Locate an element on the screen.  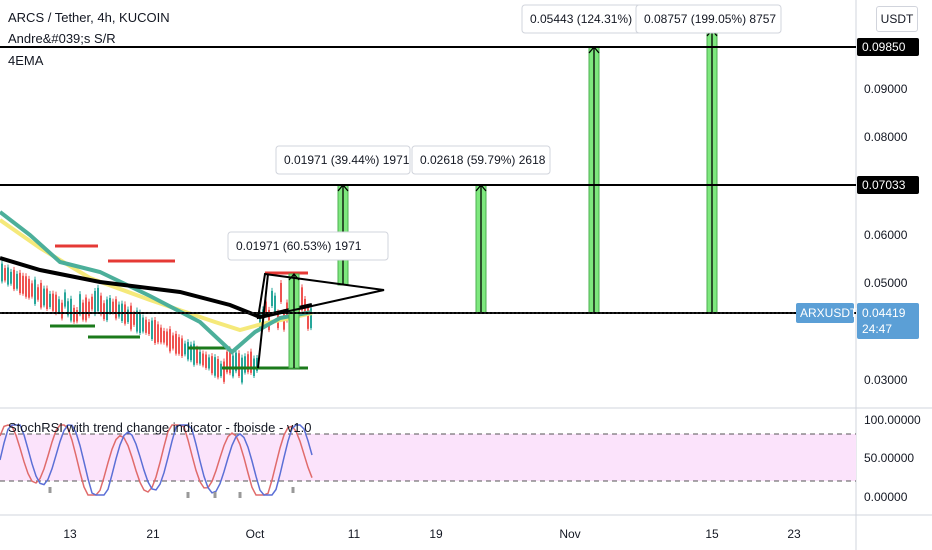
symbol-title: ARCS / Tether, 4h, KUCOIN is located at coordinates (89, 17).